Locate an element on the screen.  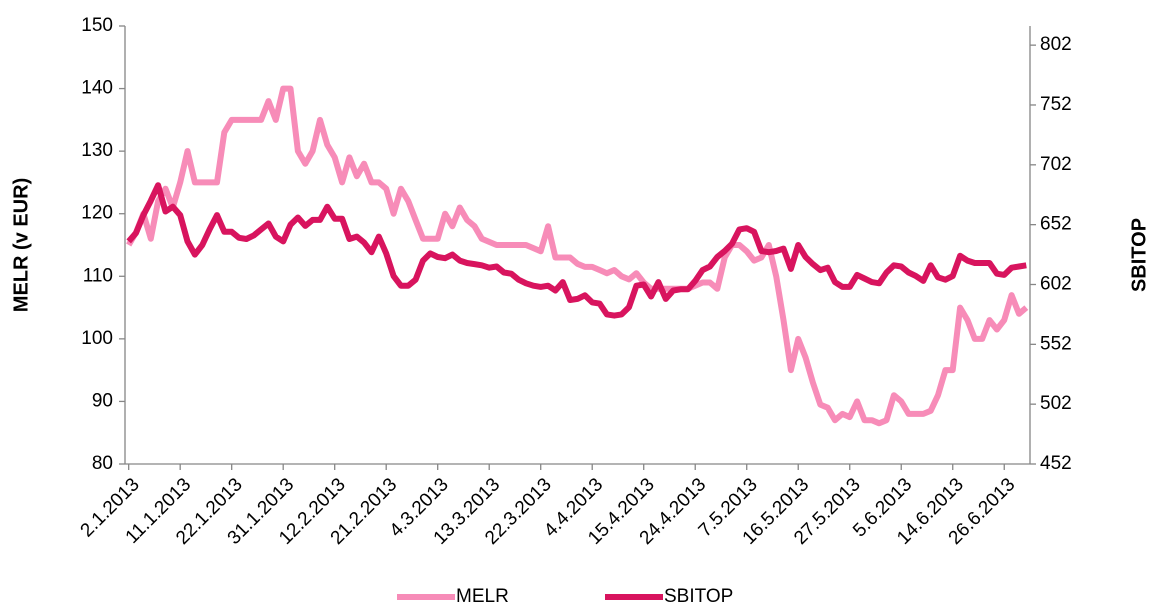
legend-label: SBITOP is located at coordinates (698, 596).